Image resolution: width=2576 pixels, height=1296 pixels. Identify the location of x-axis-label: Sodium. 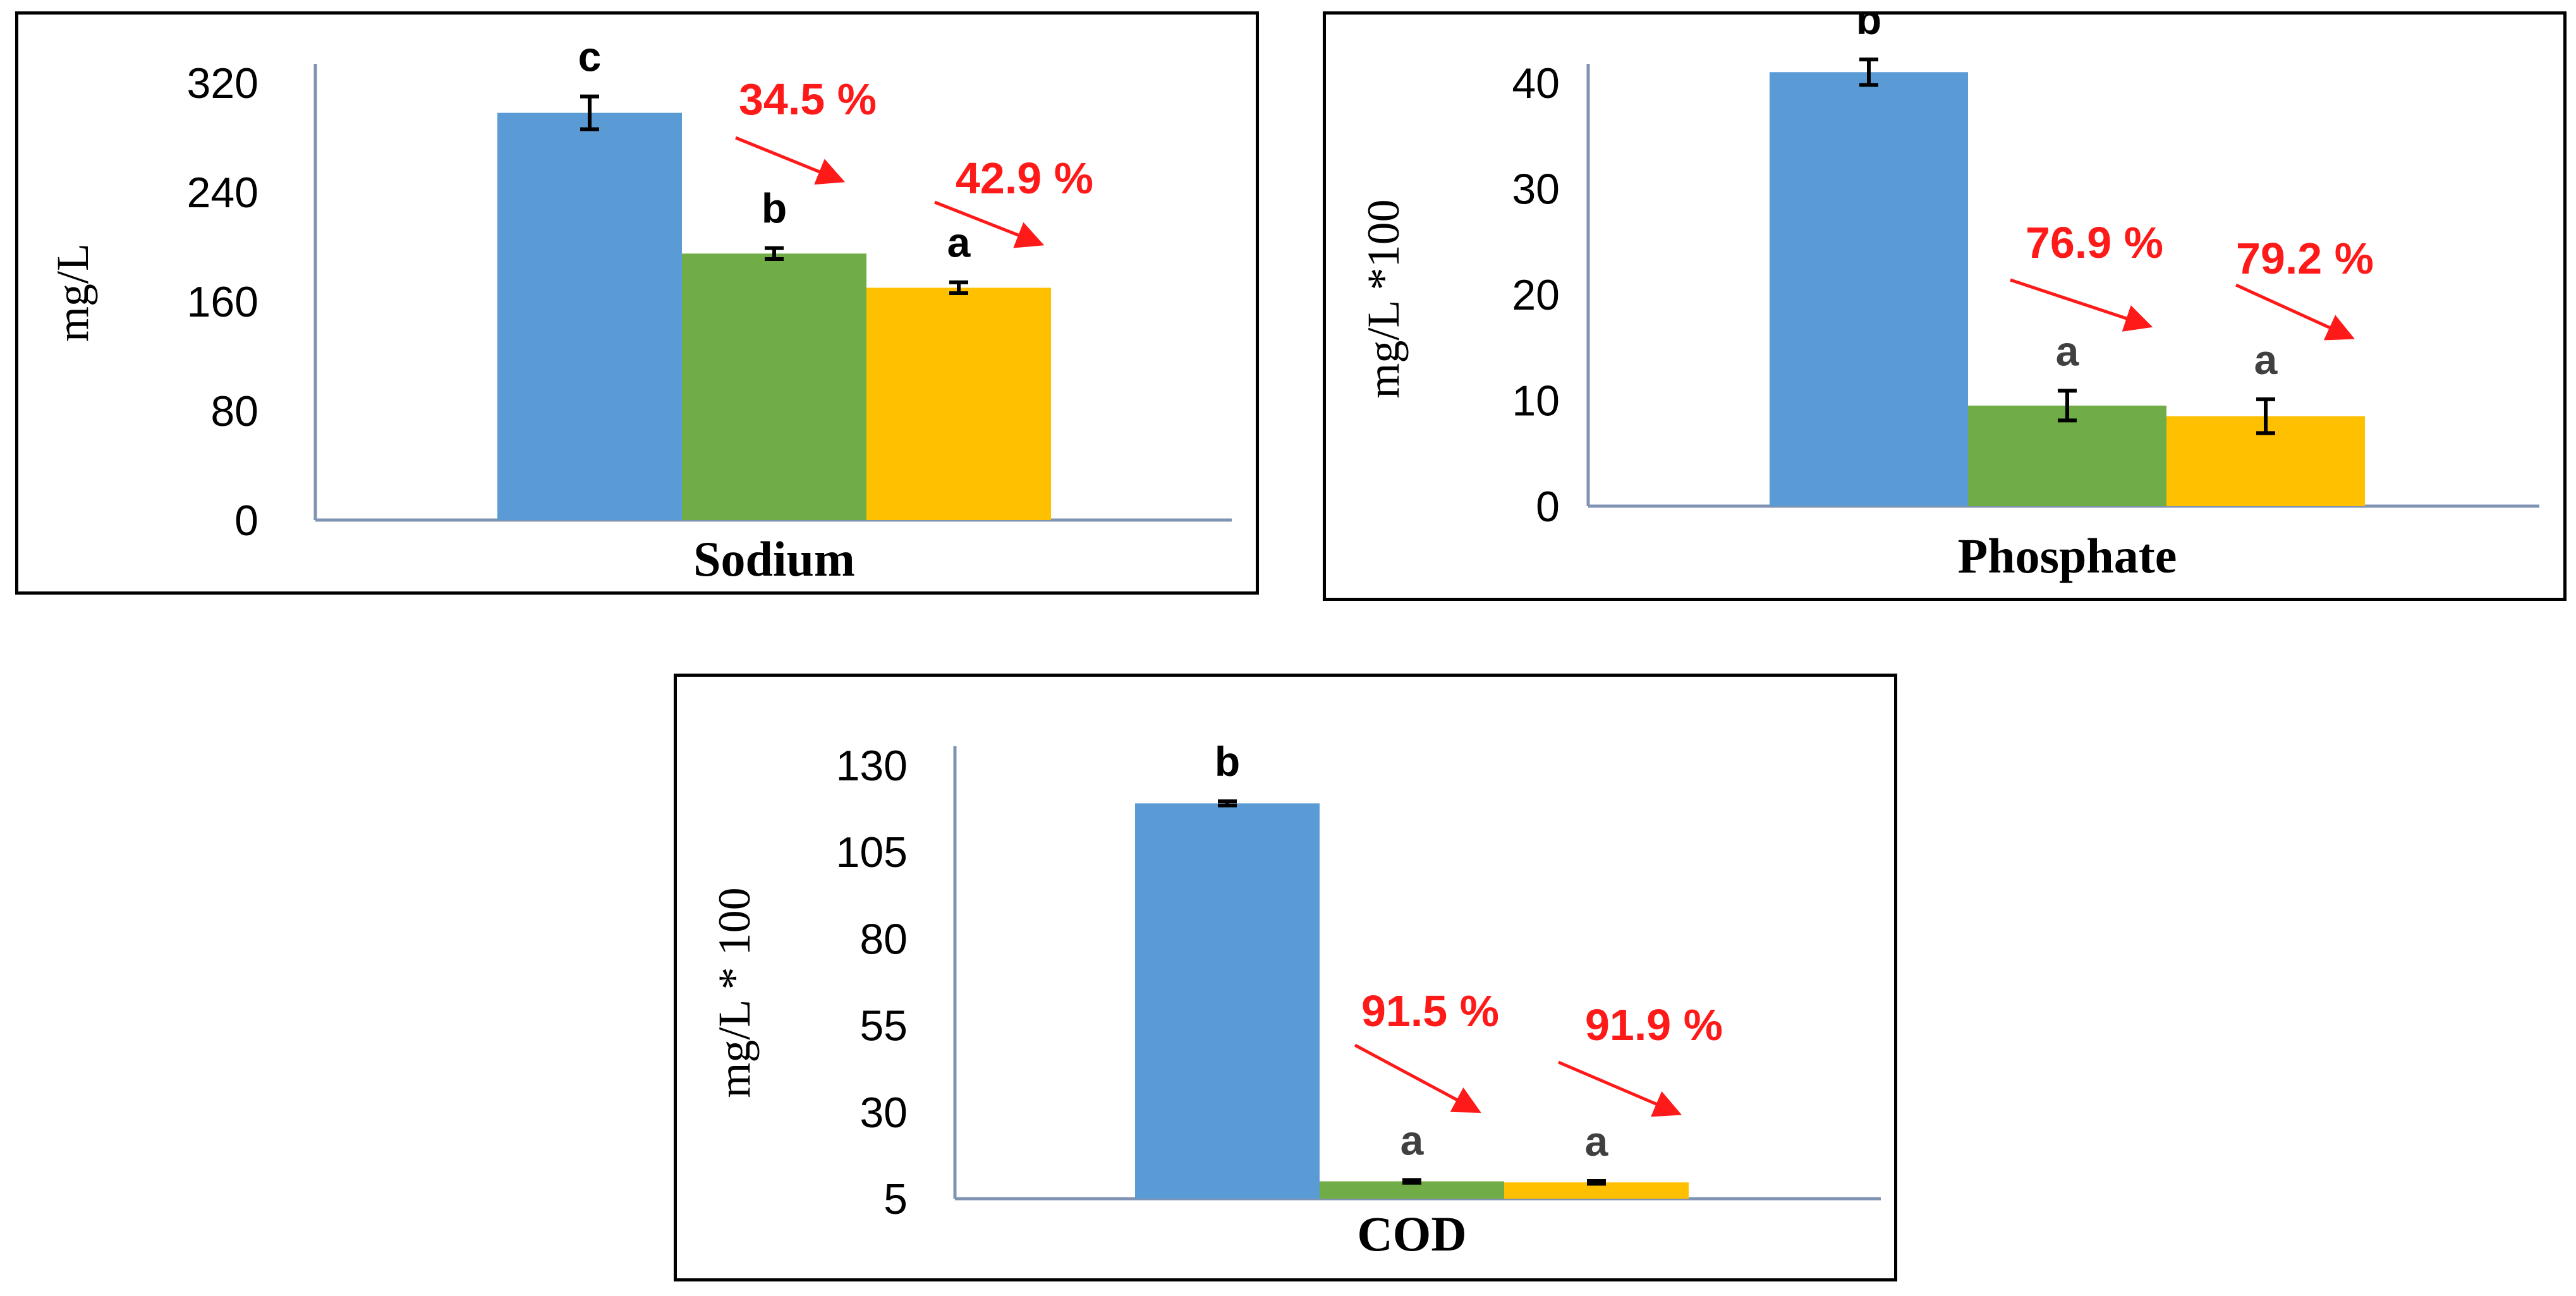
(774, 558).